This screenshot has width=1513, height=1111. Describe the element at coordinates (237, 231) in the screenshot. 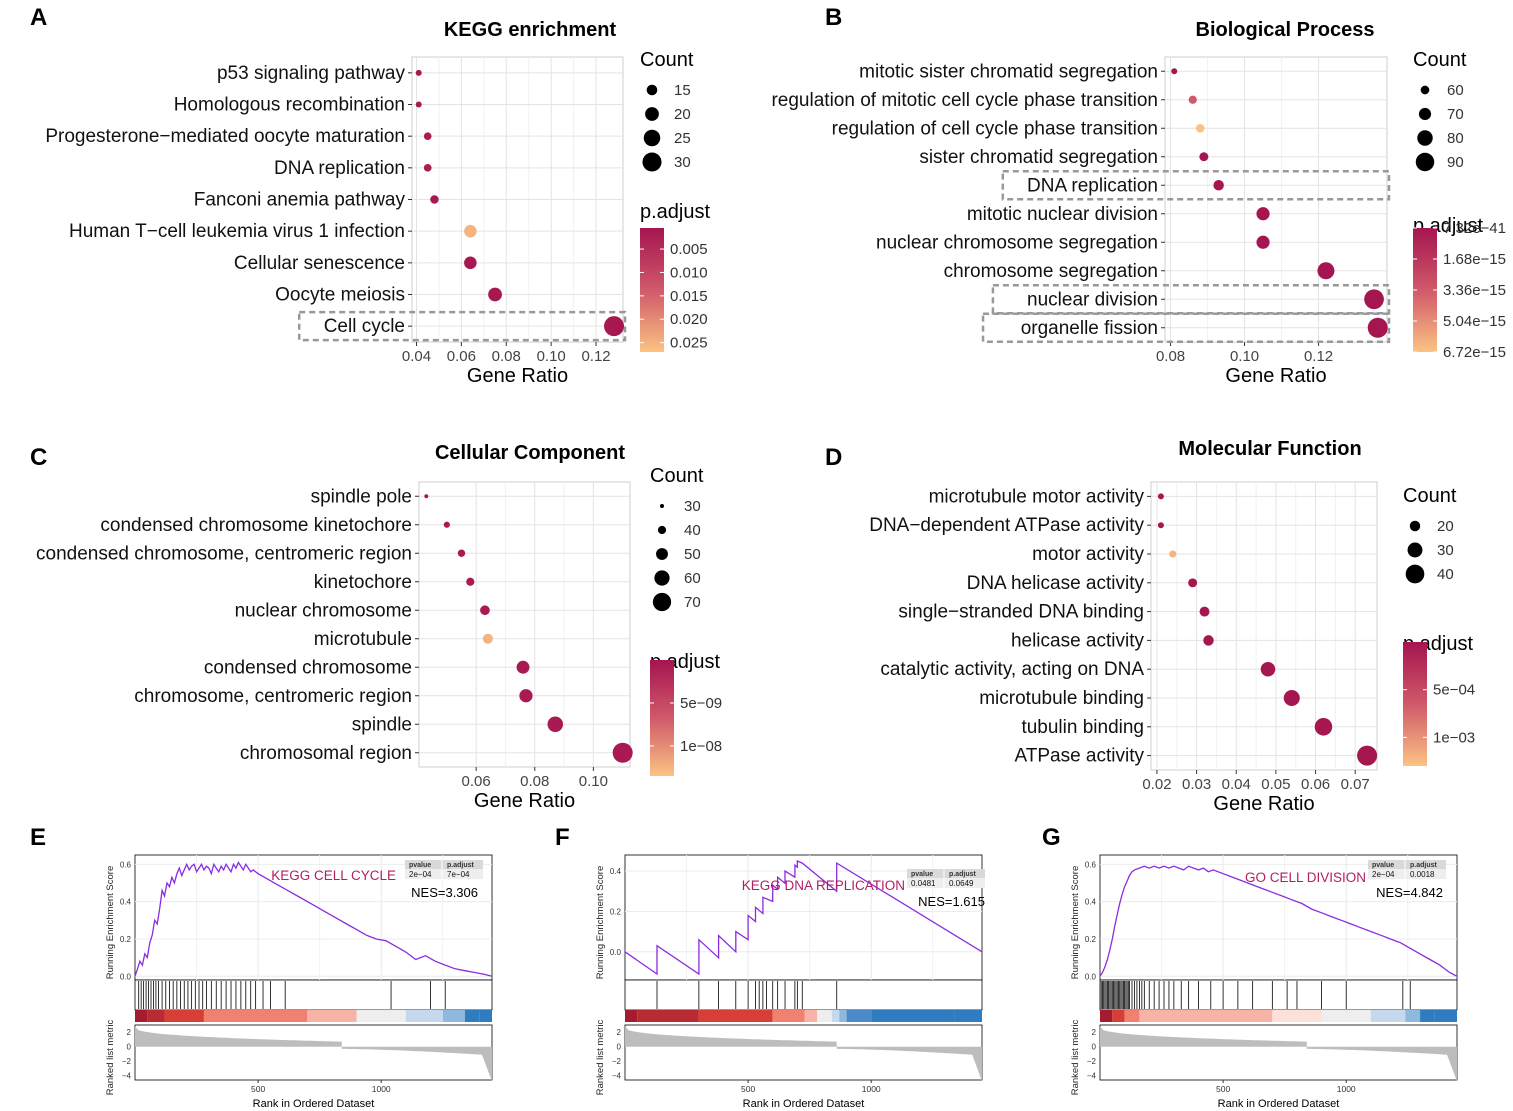

I see `term-label: Human T−cell leukemia virus 1 infection` at that location.